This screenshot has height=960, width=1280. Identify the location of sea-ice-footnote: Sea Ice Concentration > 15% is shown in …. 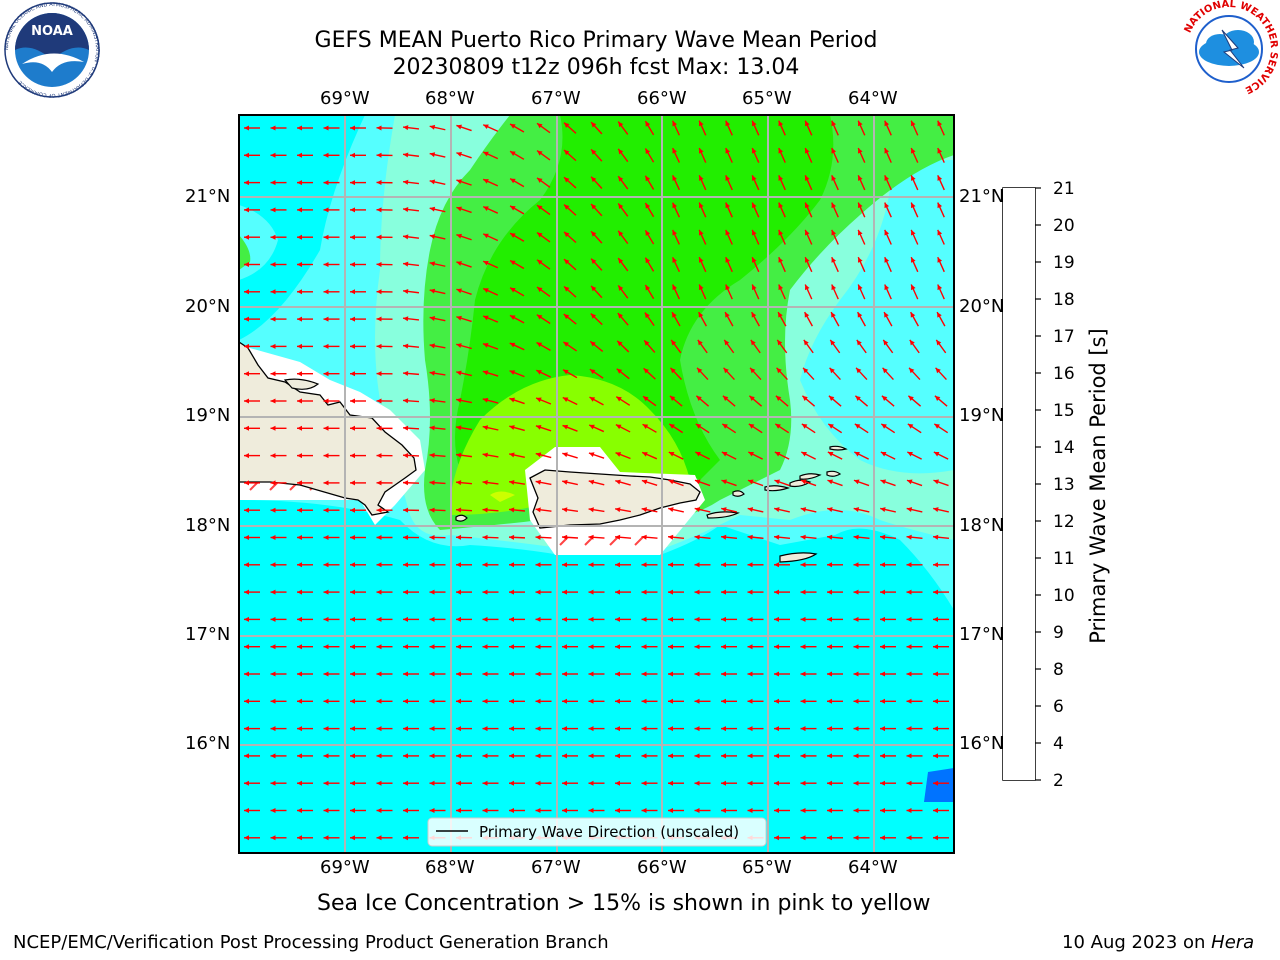
(624, 903).